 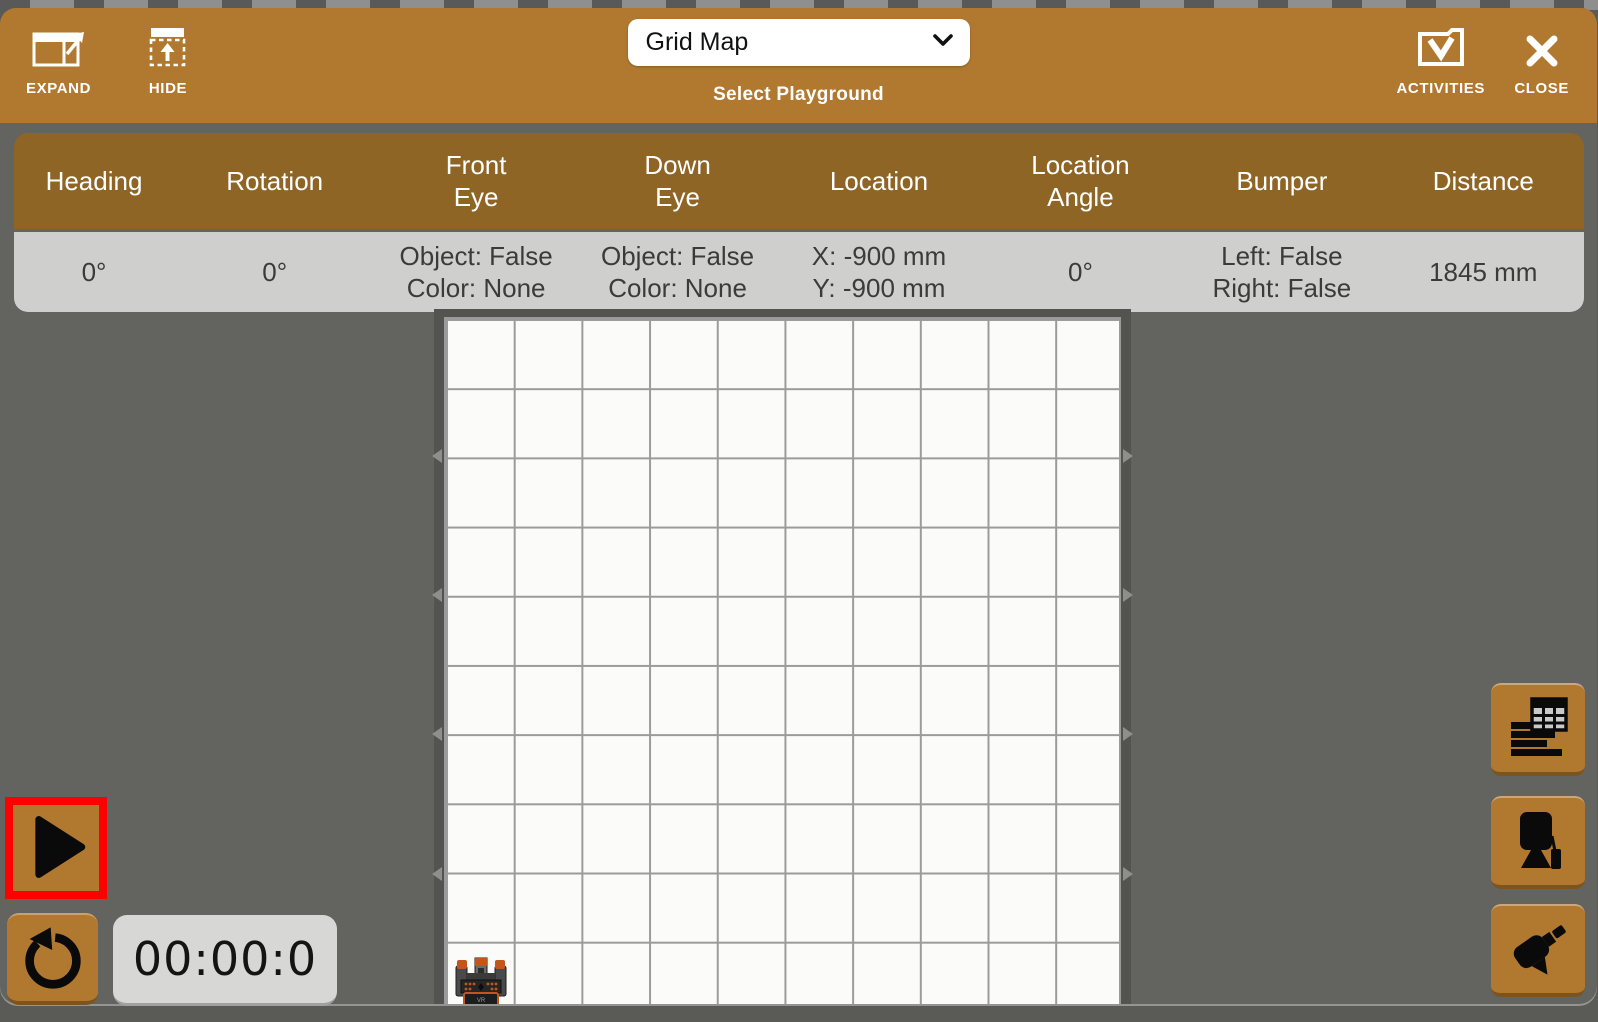 What do you see at coordinates (798, 42) in the screenshot?
I see `playground-select: Grid Map` at bounding box center [798, 42].